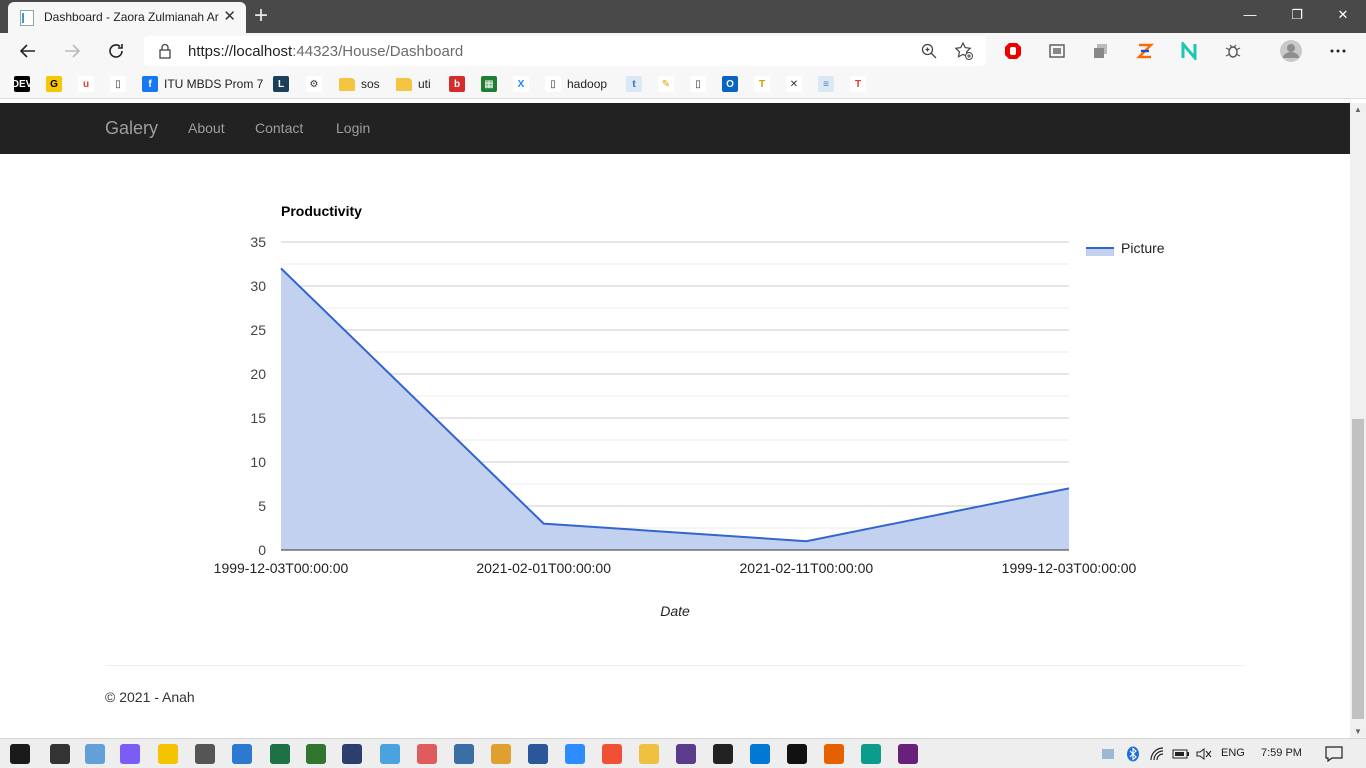  I want to click on python-icon, so click(464, 754).